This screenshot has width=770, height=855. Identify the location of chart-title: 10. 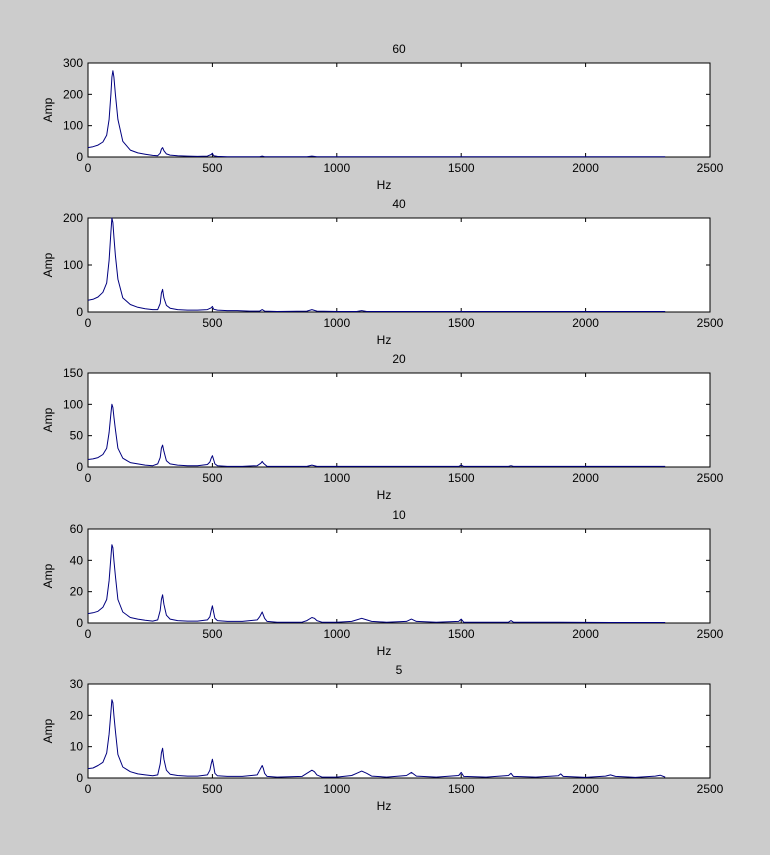
(399, 515).